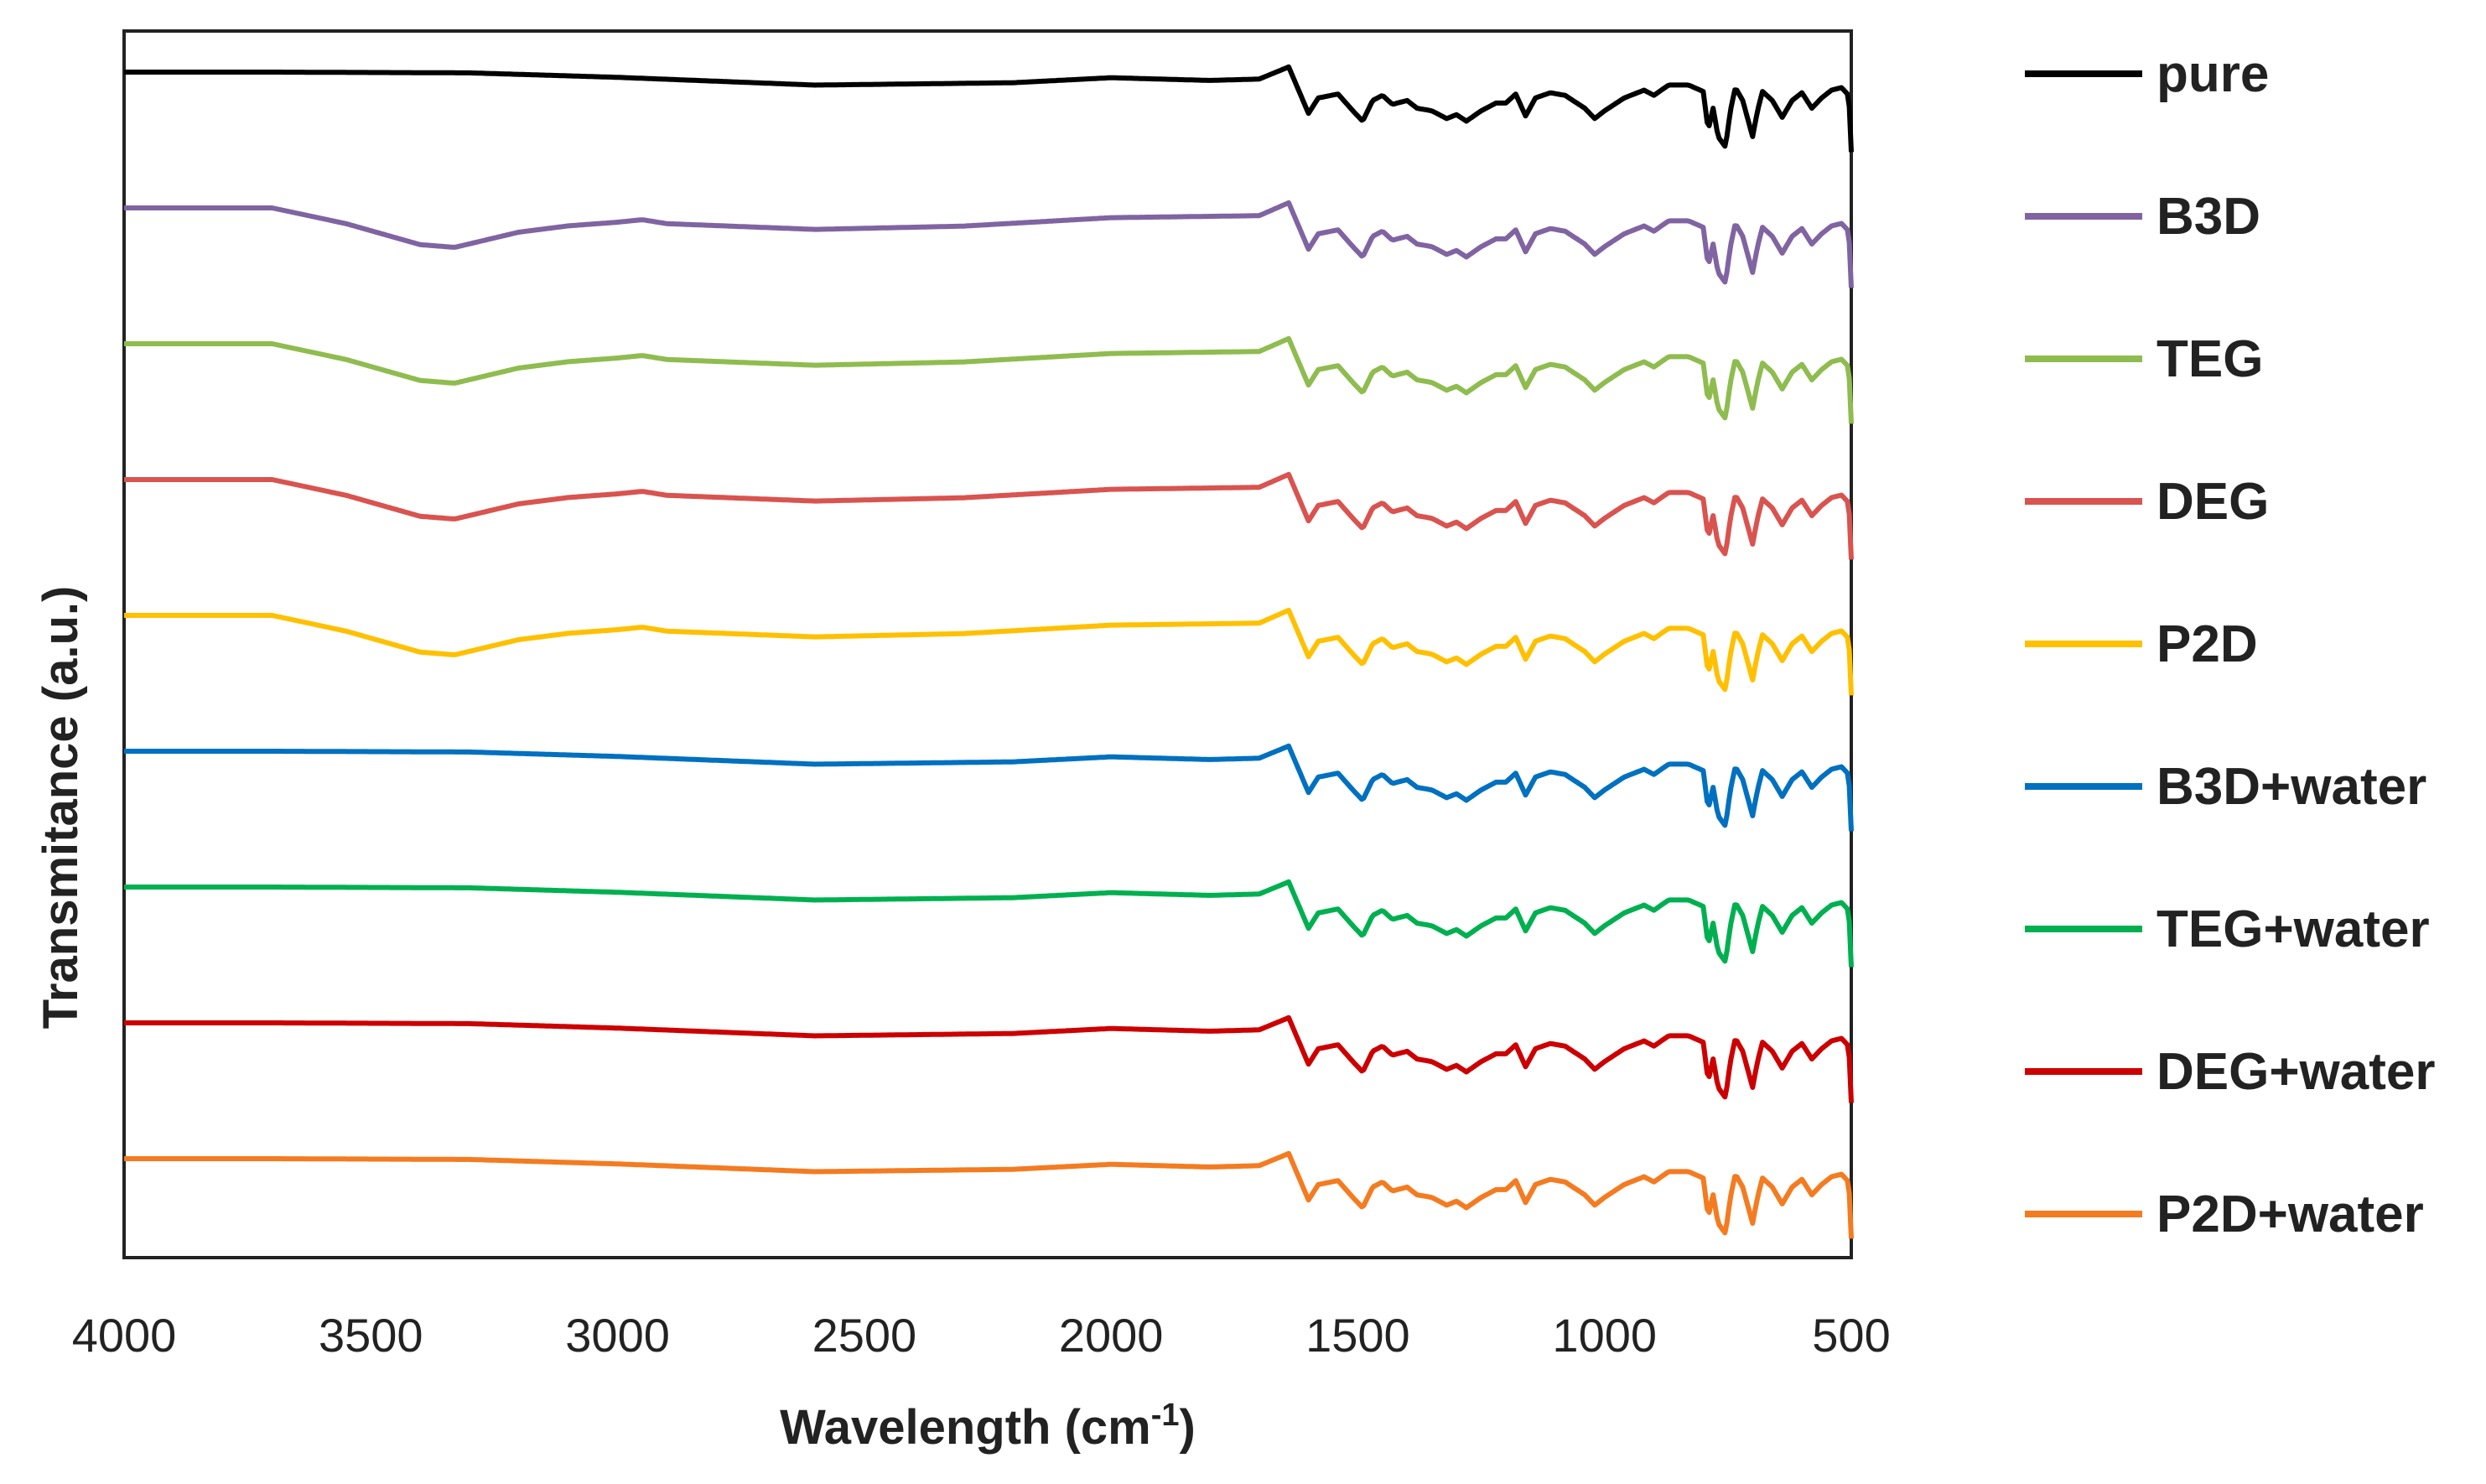  I want to click on legend-label: DEG+water, so click(2296, 1072).